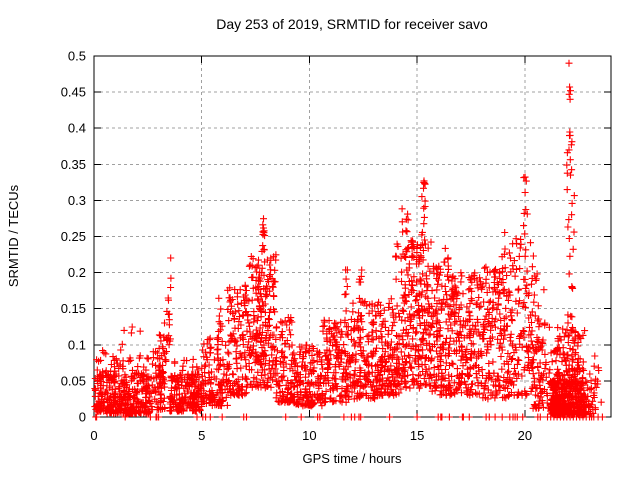 This screenshot has height=480, width=640. Describe the element at coordinates (77, 200) in the screenshot. I see `y-tick-label: 0.3` at that location.